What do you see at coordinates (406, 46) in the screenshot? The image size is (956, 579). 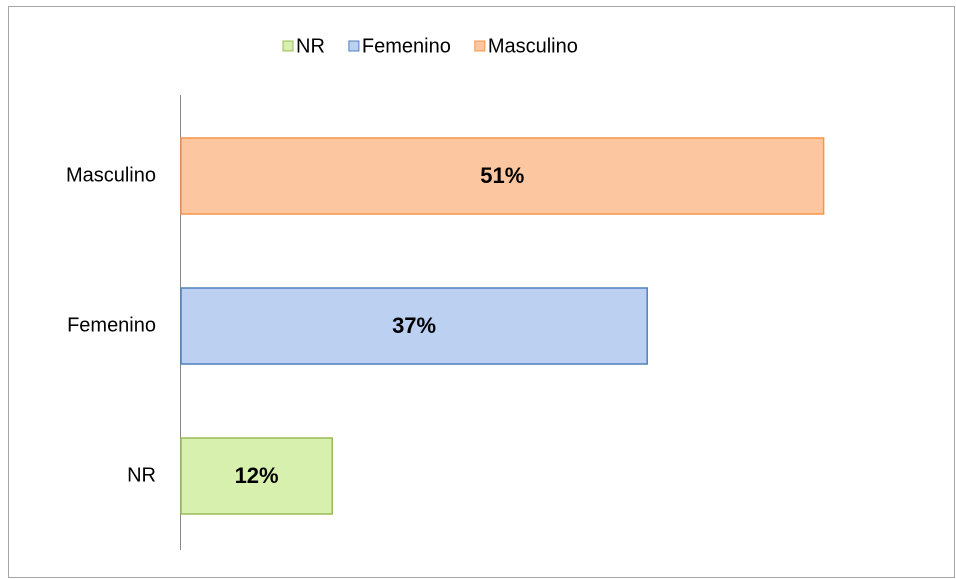 I see `legend-label: Femenino` at bounding box center [406, 46].